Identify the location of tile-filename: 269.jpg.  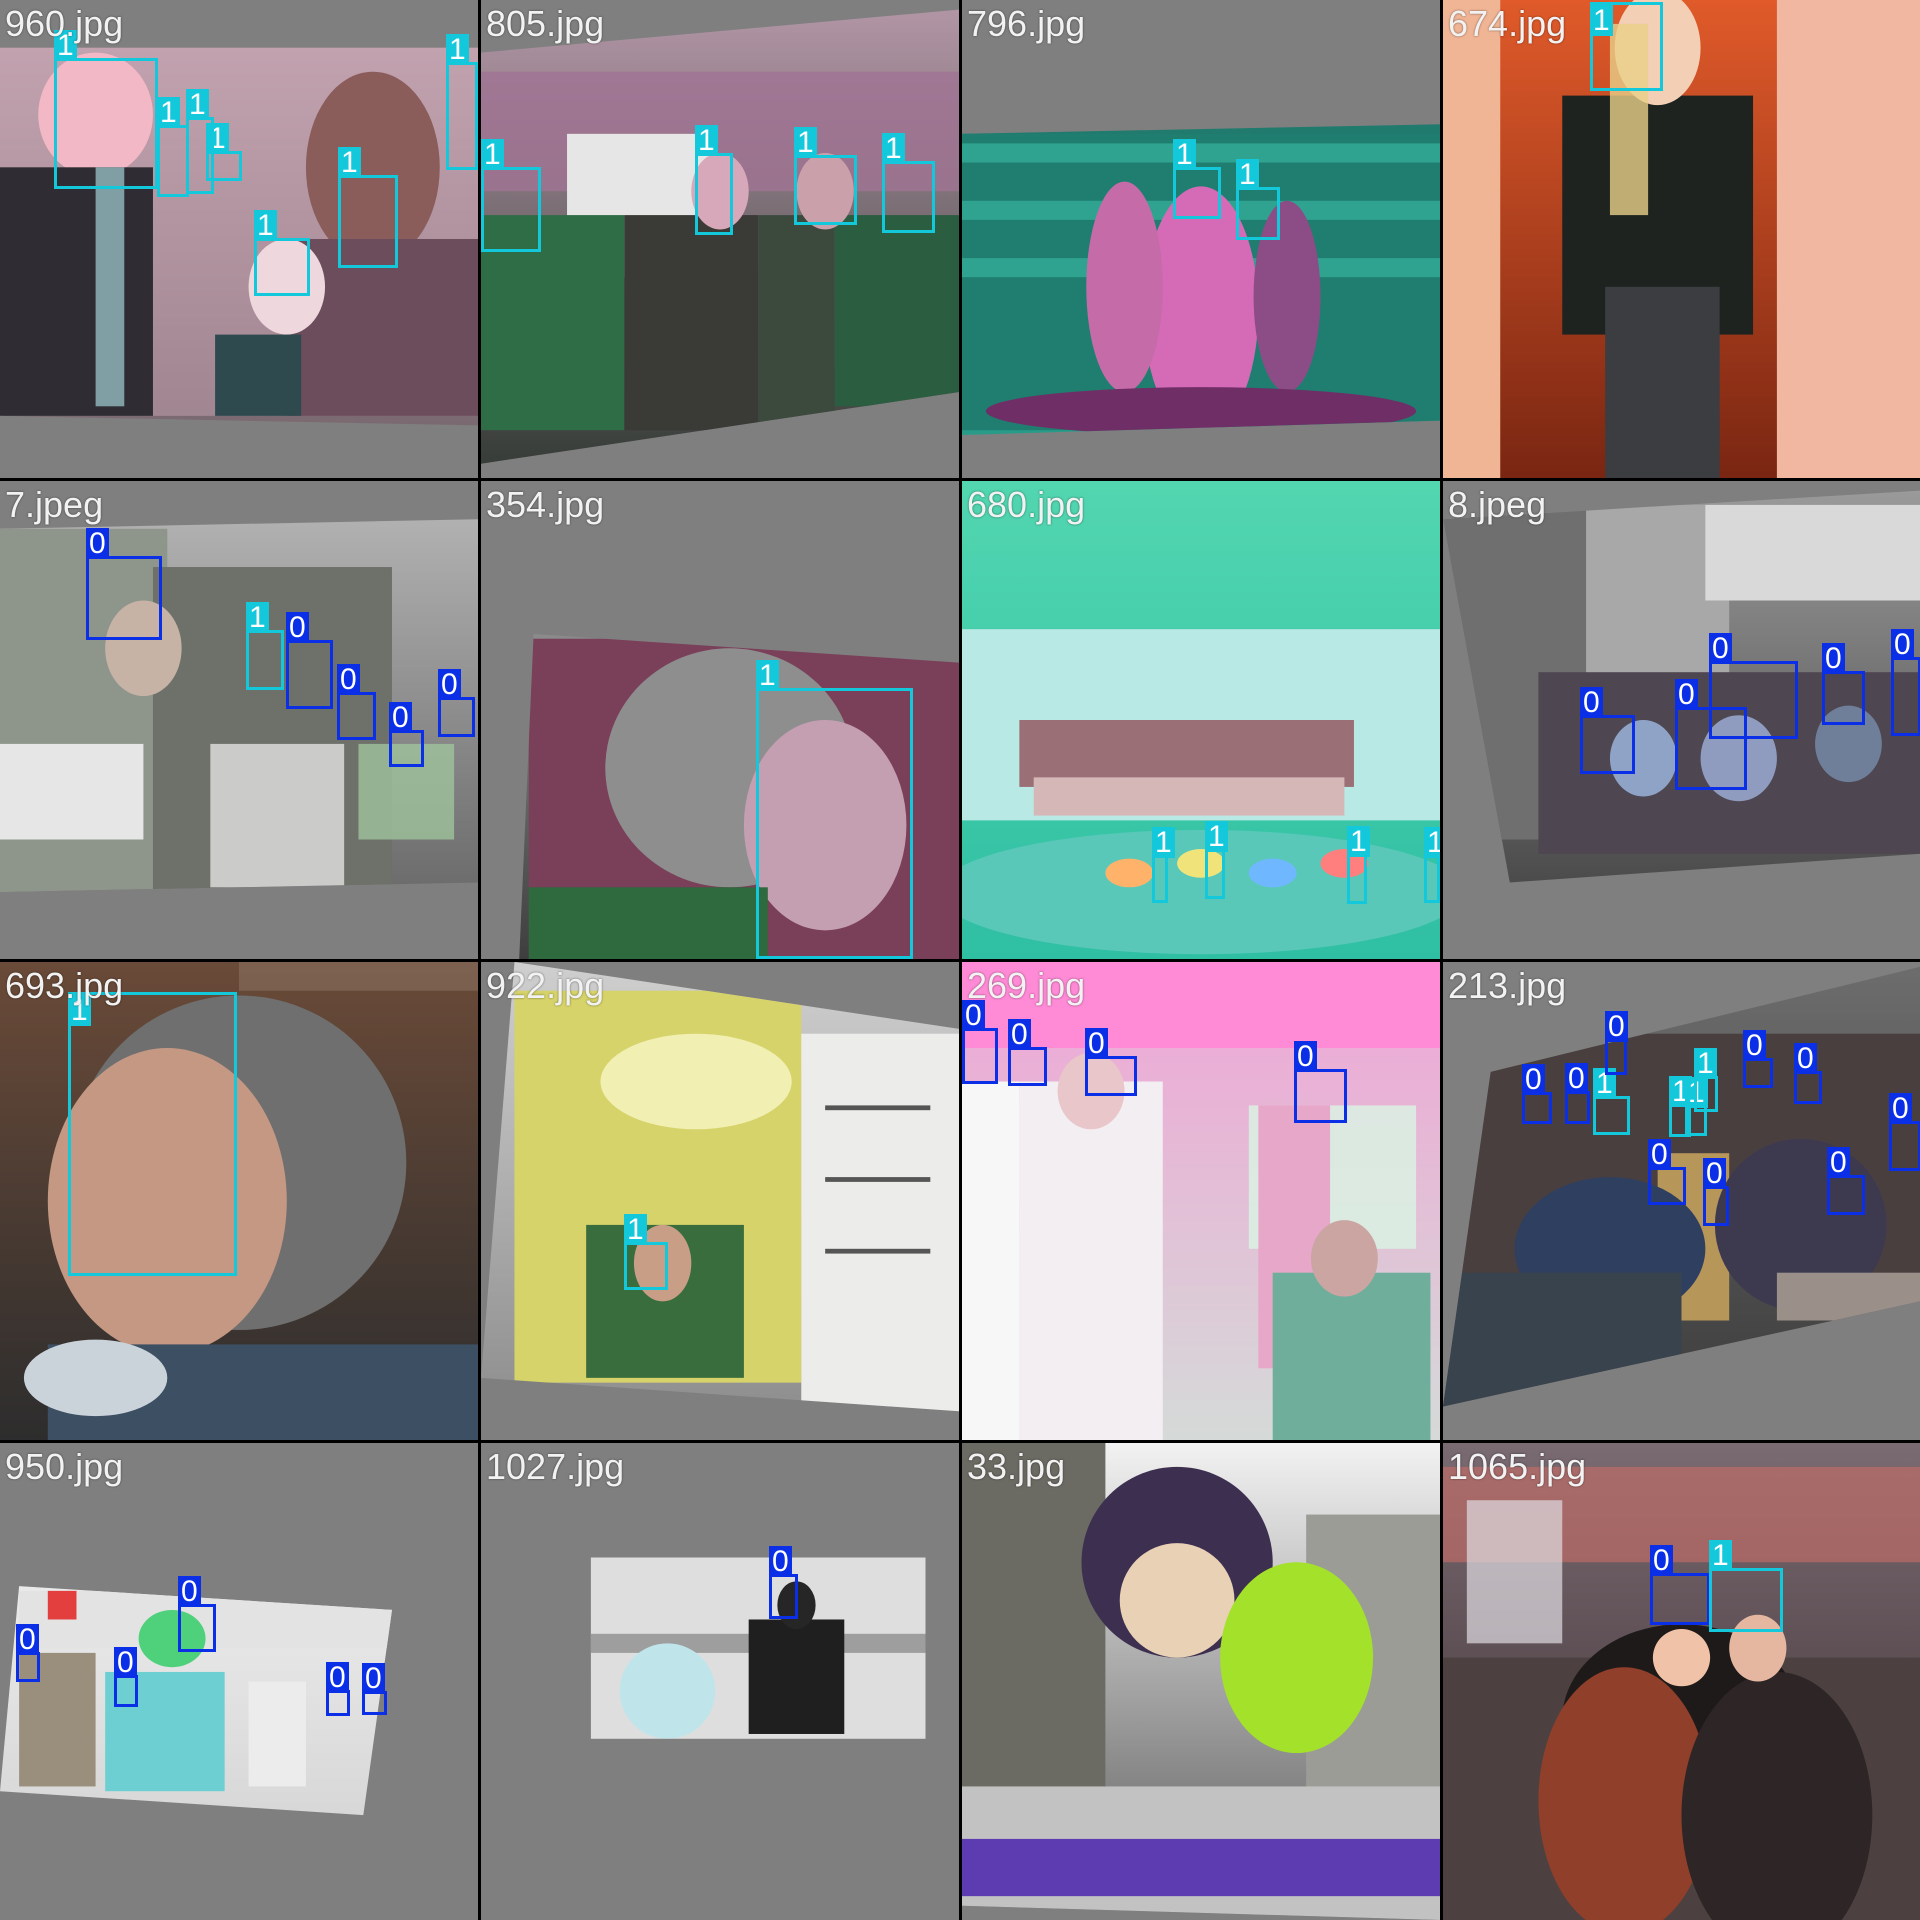
(1026, 985).